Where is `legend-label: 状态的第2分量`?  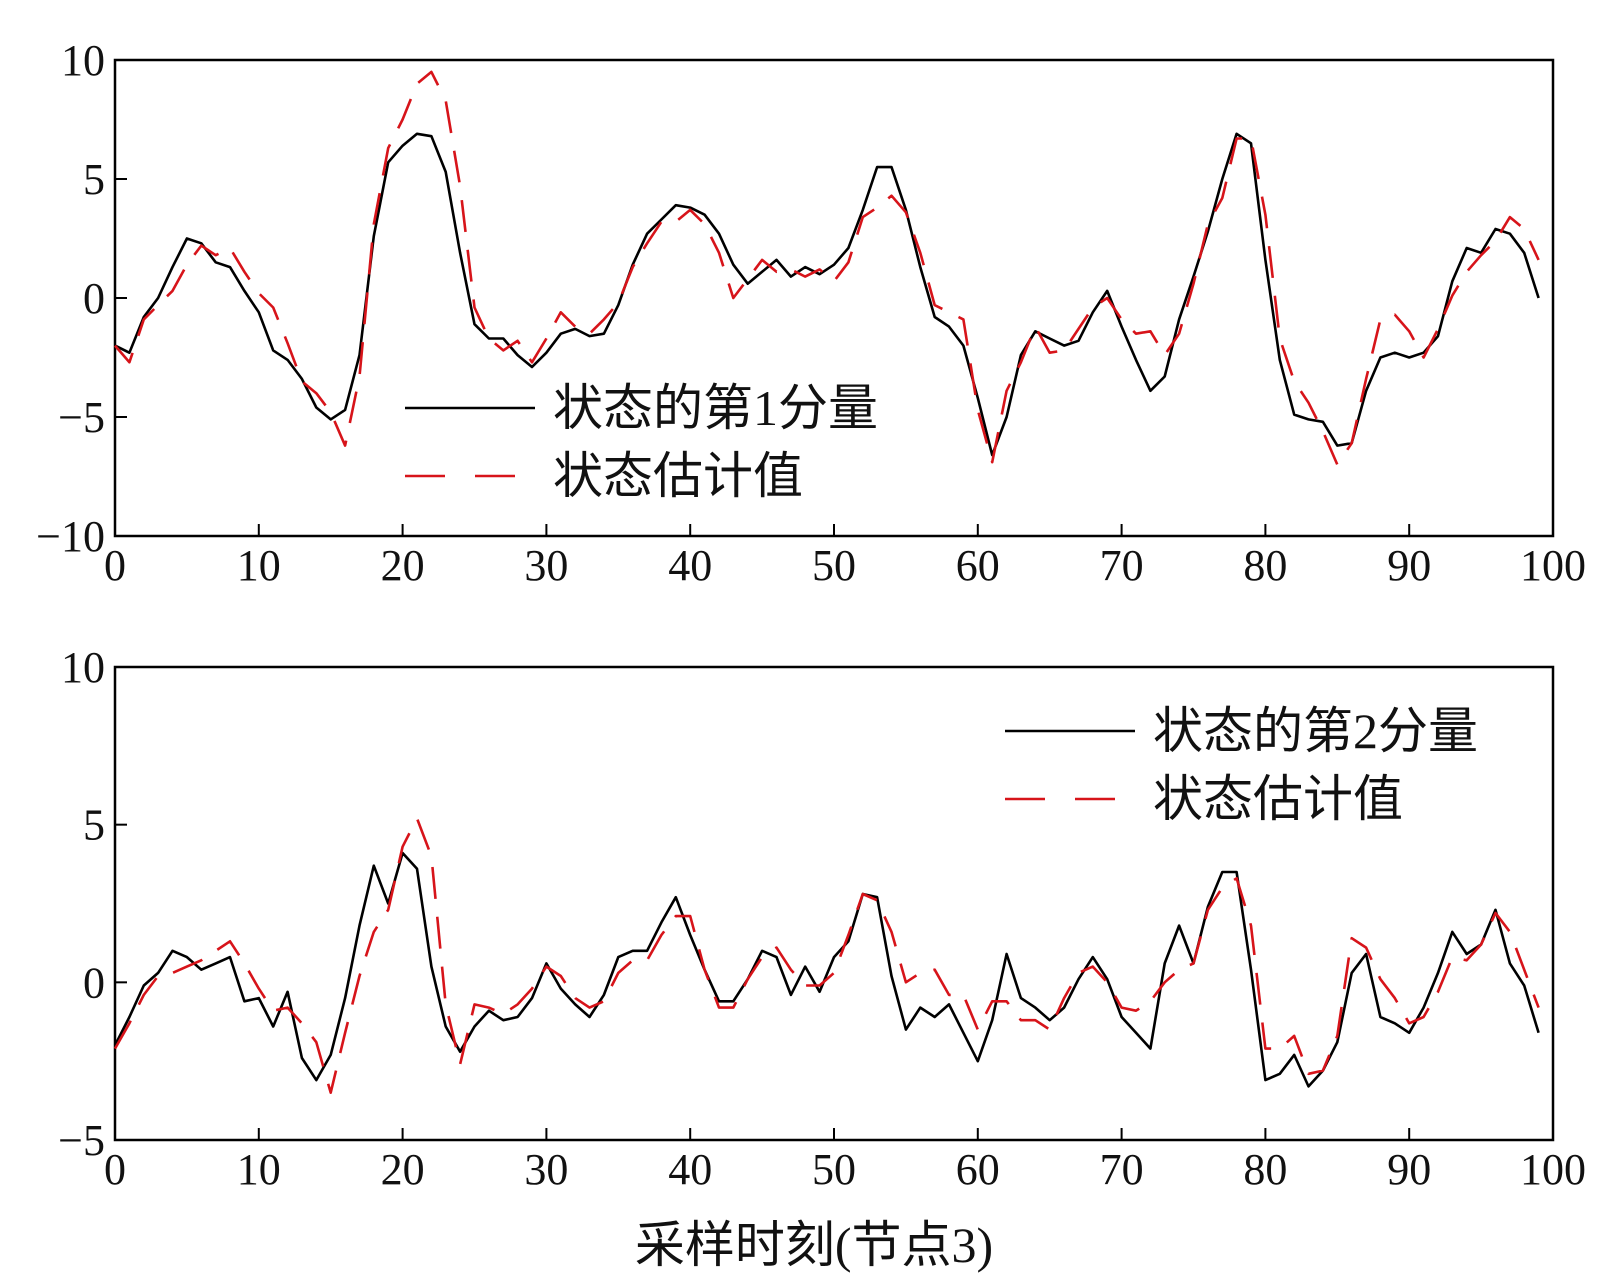
legend-label: 状态的第2分量 is located at coordinates (1315, 731).